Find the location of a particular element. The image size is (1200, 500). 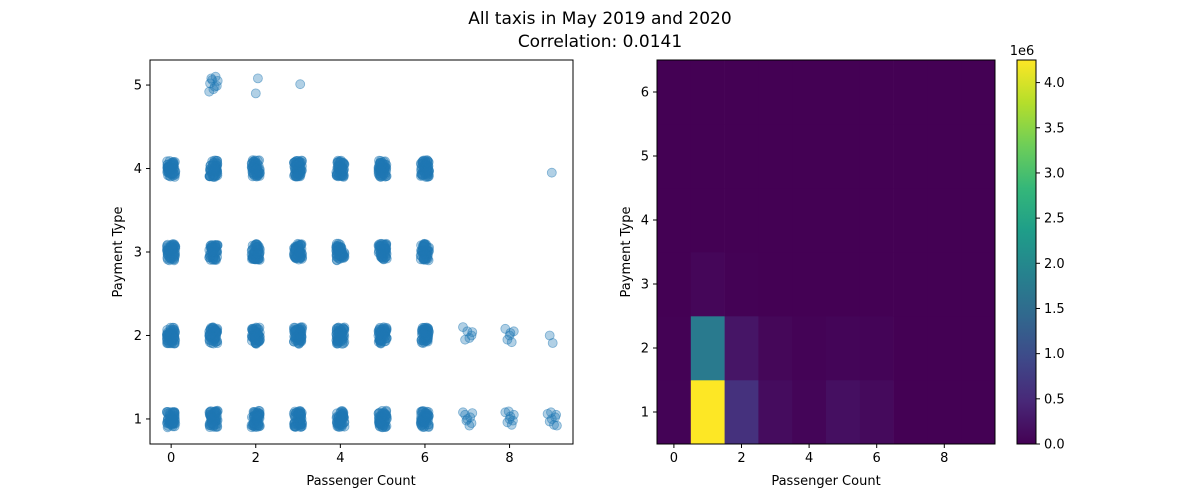

colorbar-tick-label: 1.5 is located at coordinates (1054, 309).